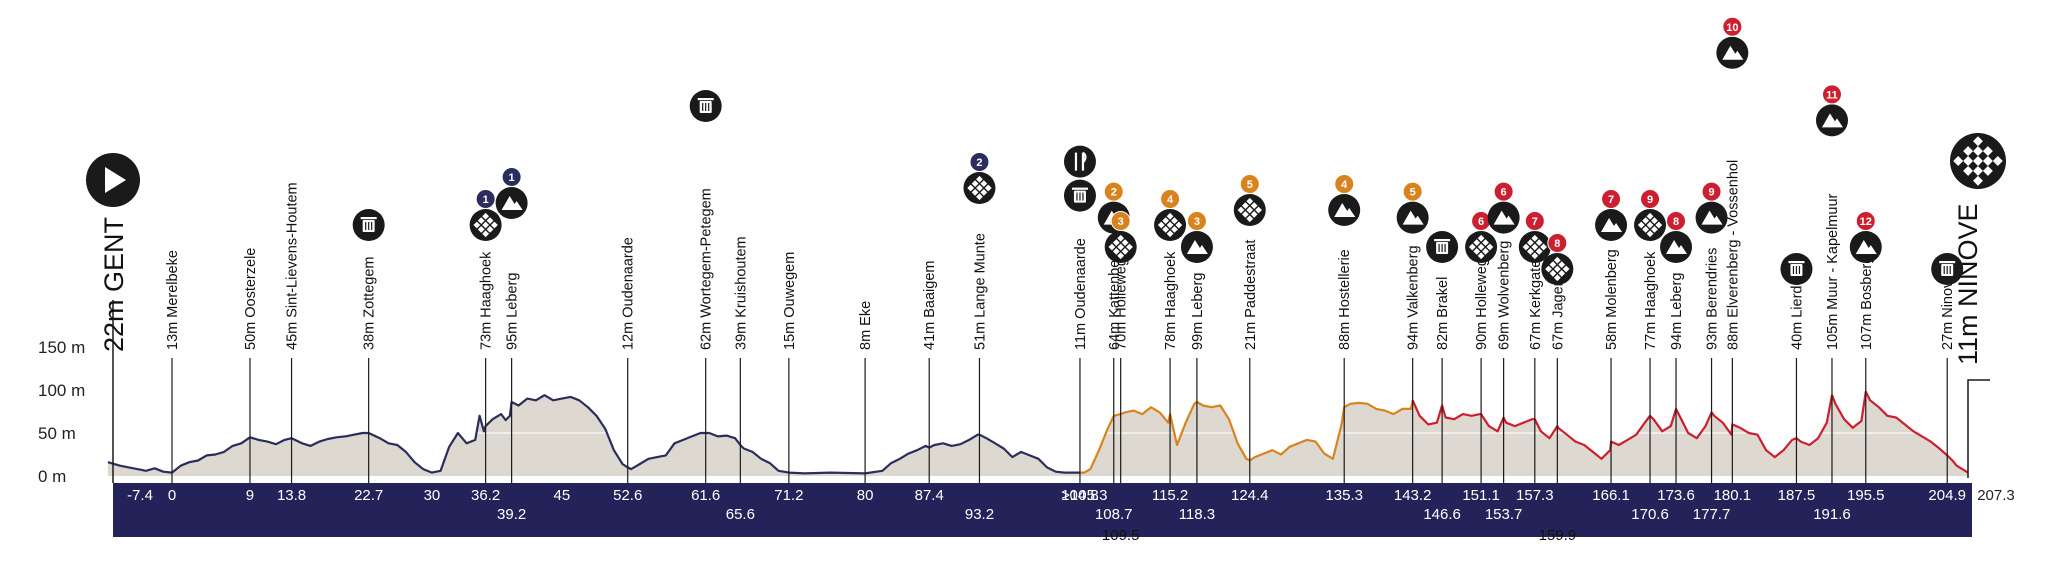 The image size is (2048, 585). I want to click on place-label: 27m Ninove, so click(1948, 311).